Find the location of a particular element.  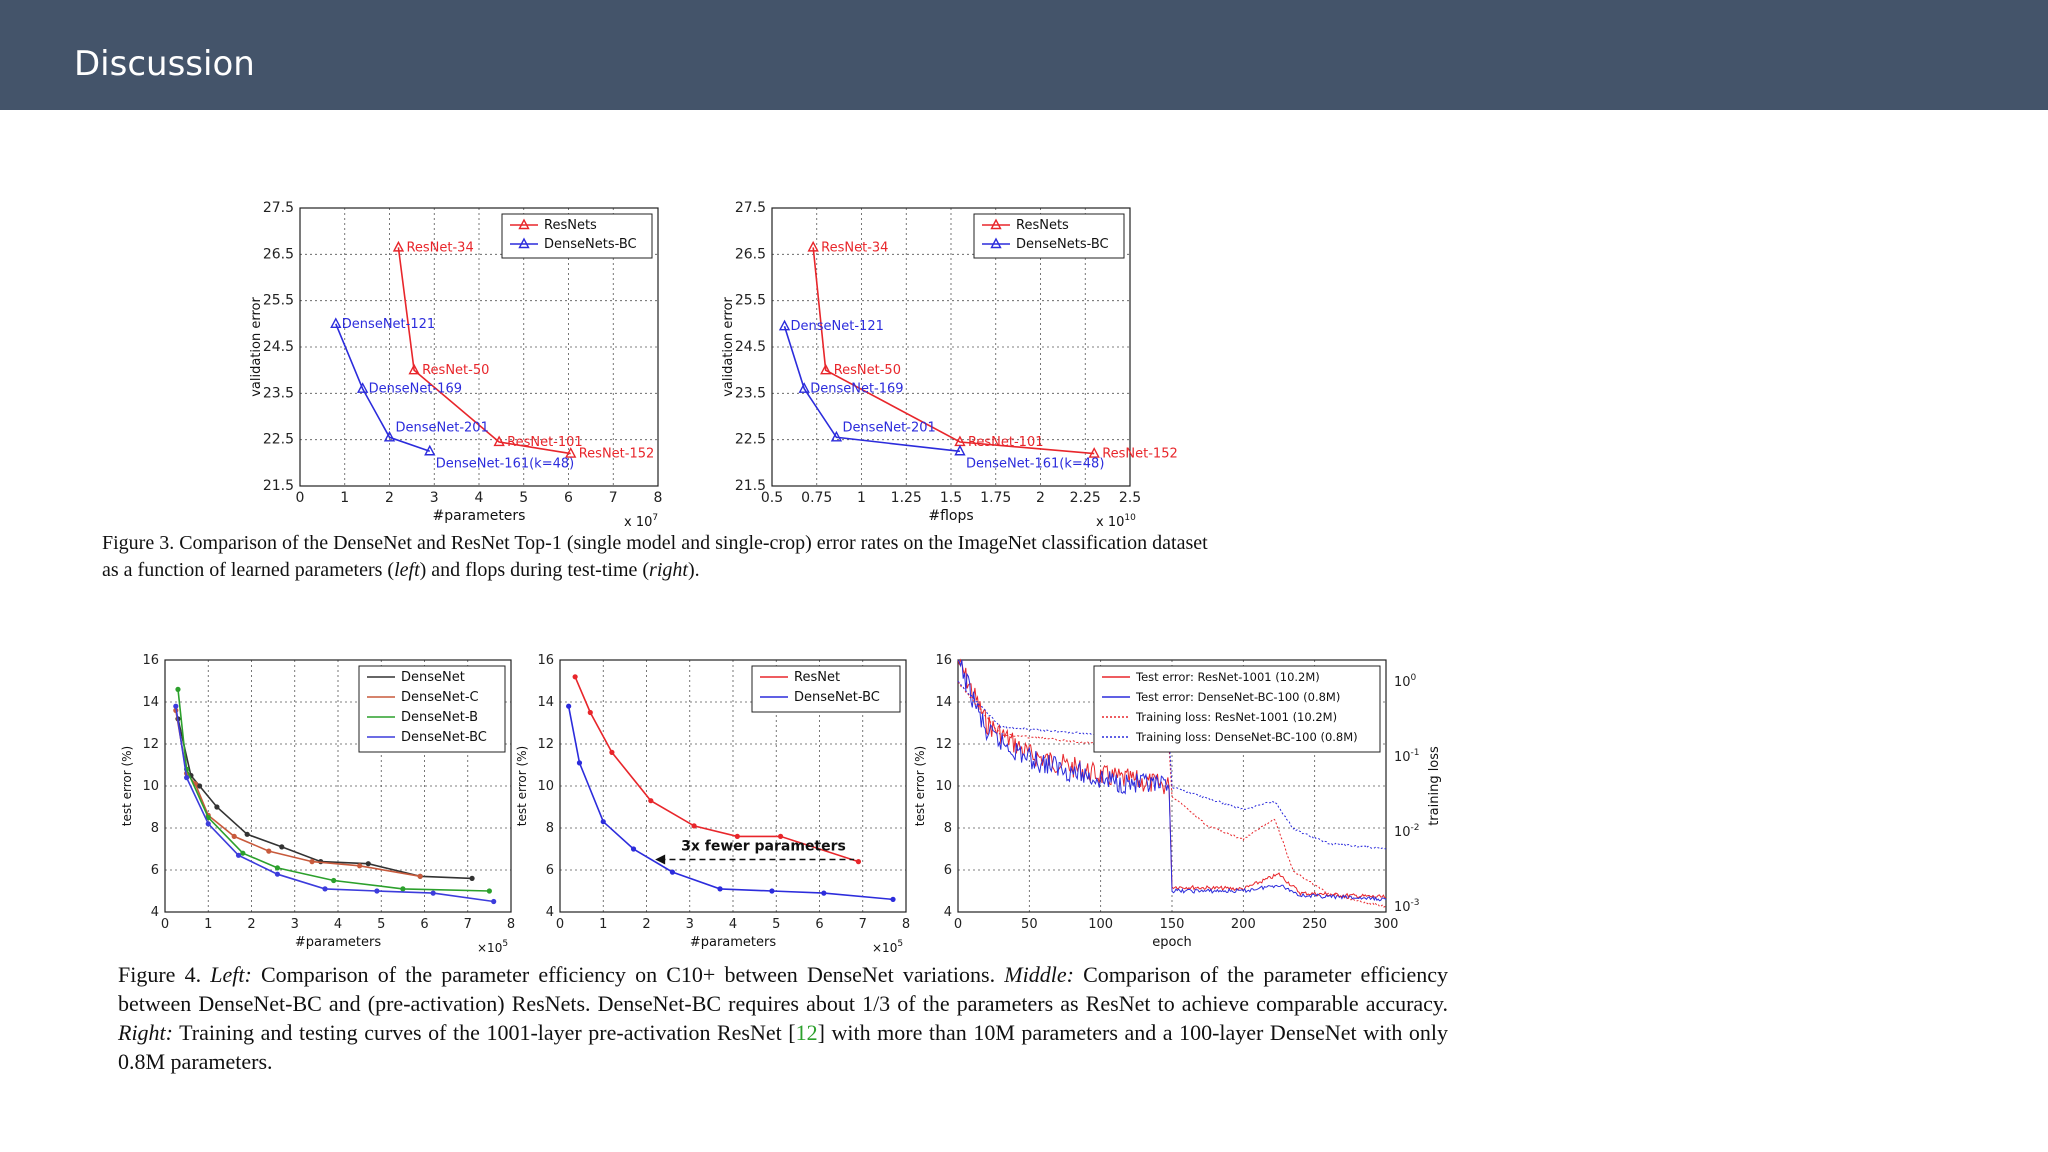

y-axis-label: validation error is located at coordinates (256, 347).